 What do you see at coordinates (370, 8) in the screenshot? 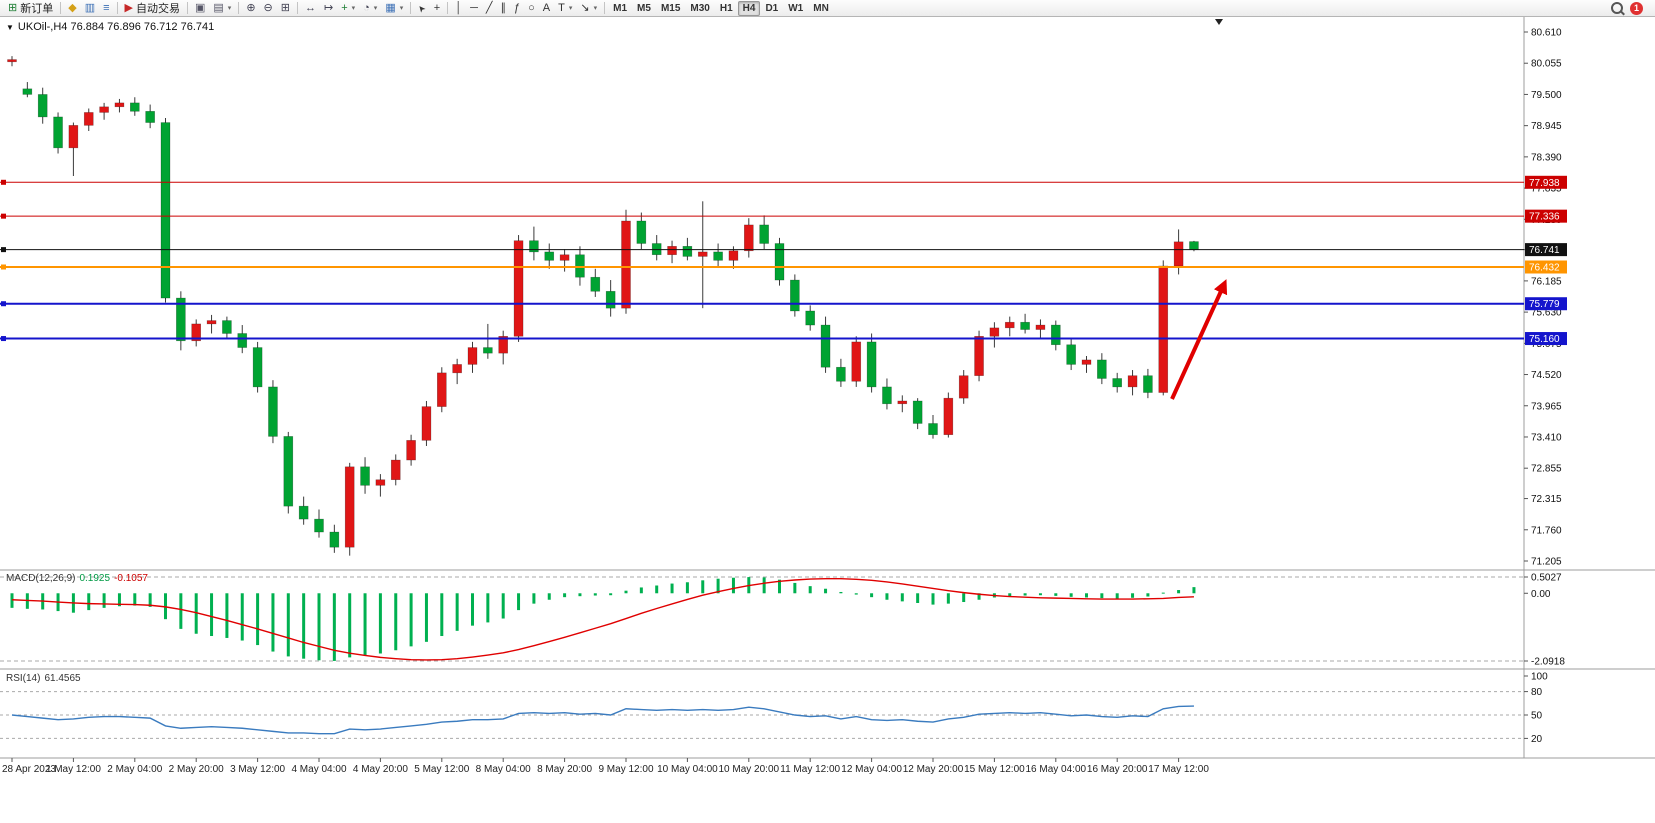
I see `periods-button: ◔ ▾` at bounding box center [370, 8].